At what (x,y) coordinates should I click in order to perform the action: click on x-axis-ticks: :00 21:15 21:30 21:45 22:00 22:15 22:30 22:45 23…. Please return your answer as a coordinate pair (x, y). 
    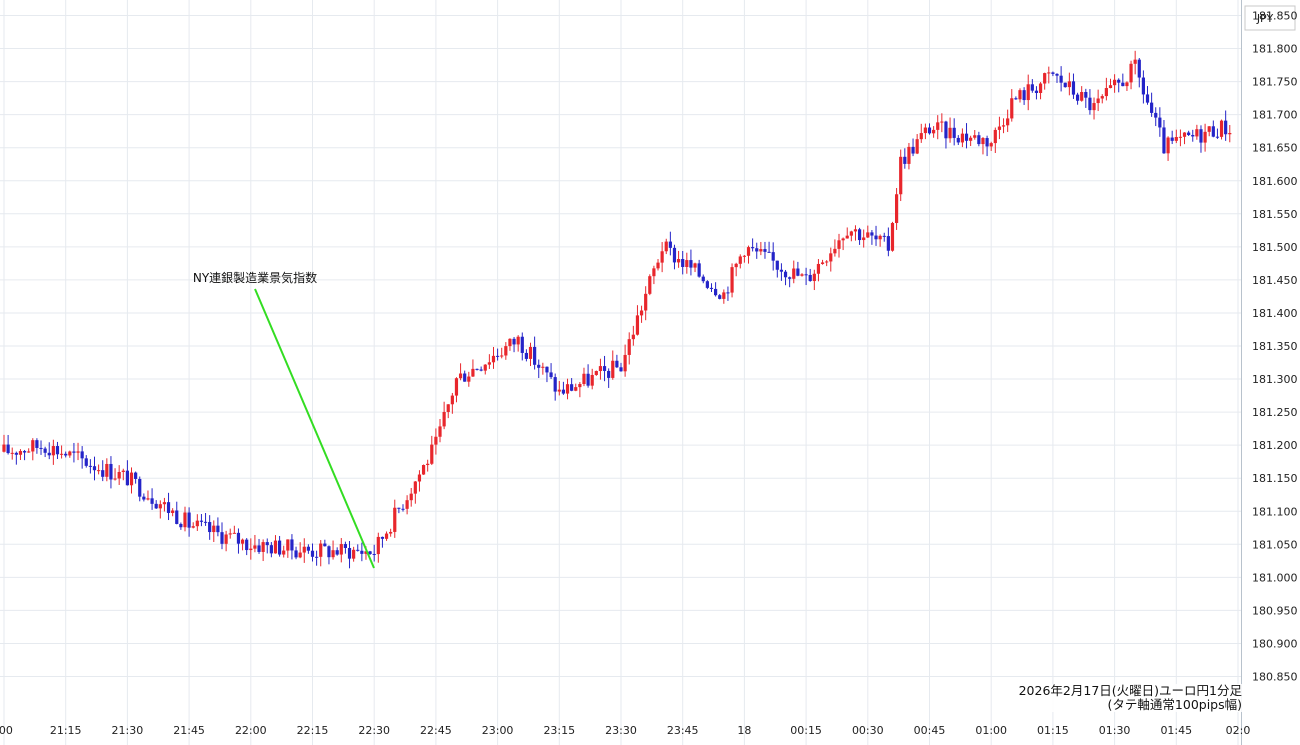
    Looking at the image, I should click on (625, 730).